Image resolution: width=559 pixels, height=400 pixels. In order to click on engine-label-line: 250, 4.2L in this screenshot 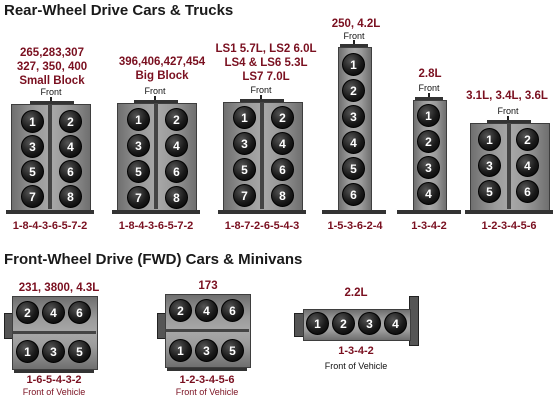, I will do `click(356, 24)`.